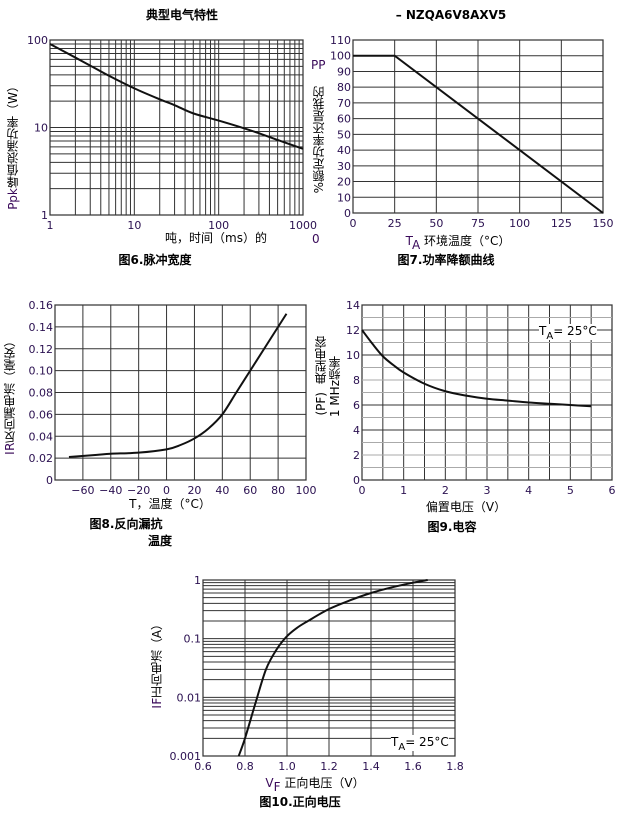 The image size is (622, 813). Describe the element at coordinates (13, 195) in the screenshot. I see `fig6-ylabel-sub: pk` at that location.